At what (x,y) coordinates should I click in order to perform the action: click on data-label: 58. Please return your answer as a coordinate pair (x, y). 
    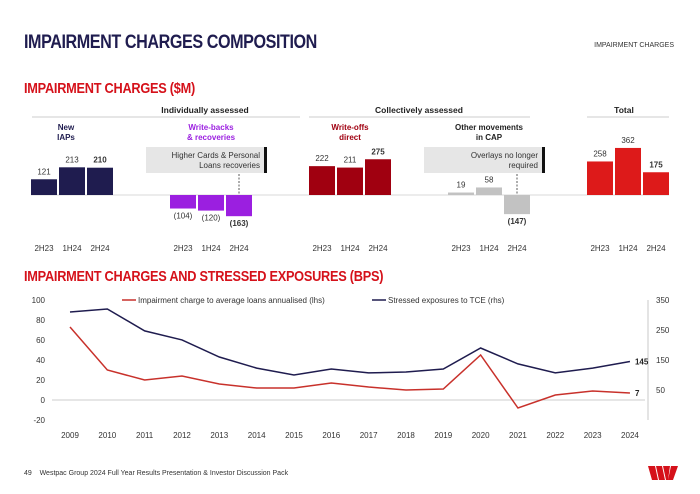
    Looking at the image, I should click on (489, 179).